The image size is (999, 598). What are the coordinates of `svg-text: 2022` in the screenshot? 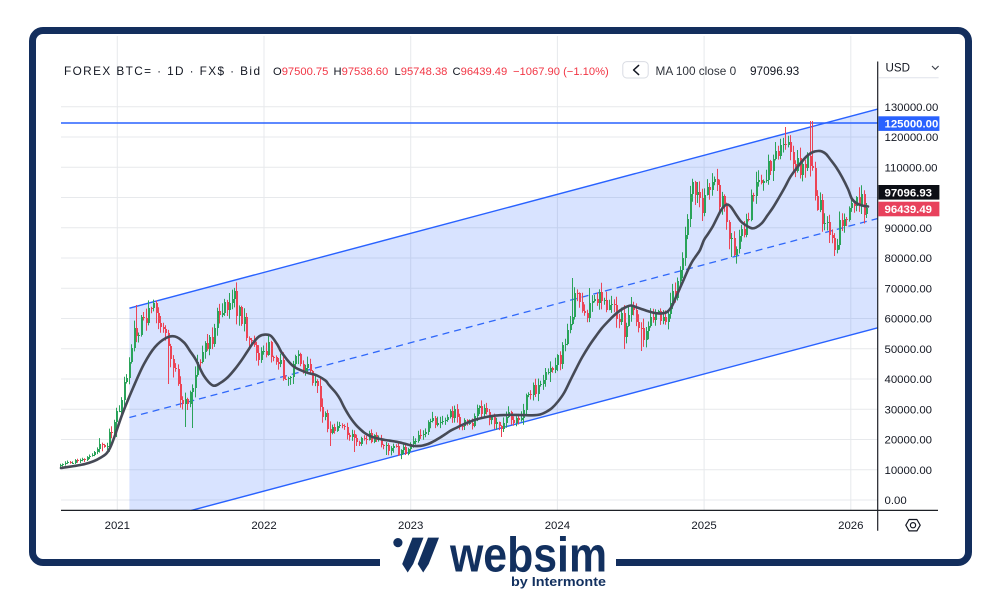 It's located at (263, 526).